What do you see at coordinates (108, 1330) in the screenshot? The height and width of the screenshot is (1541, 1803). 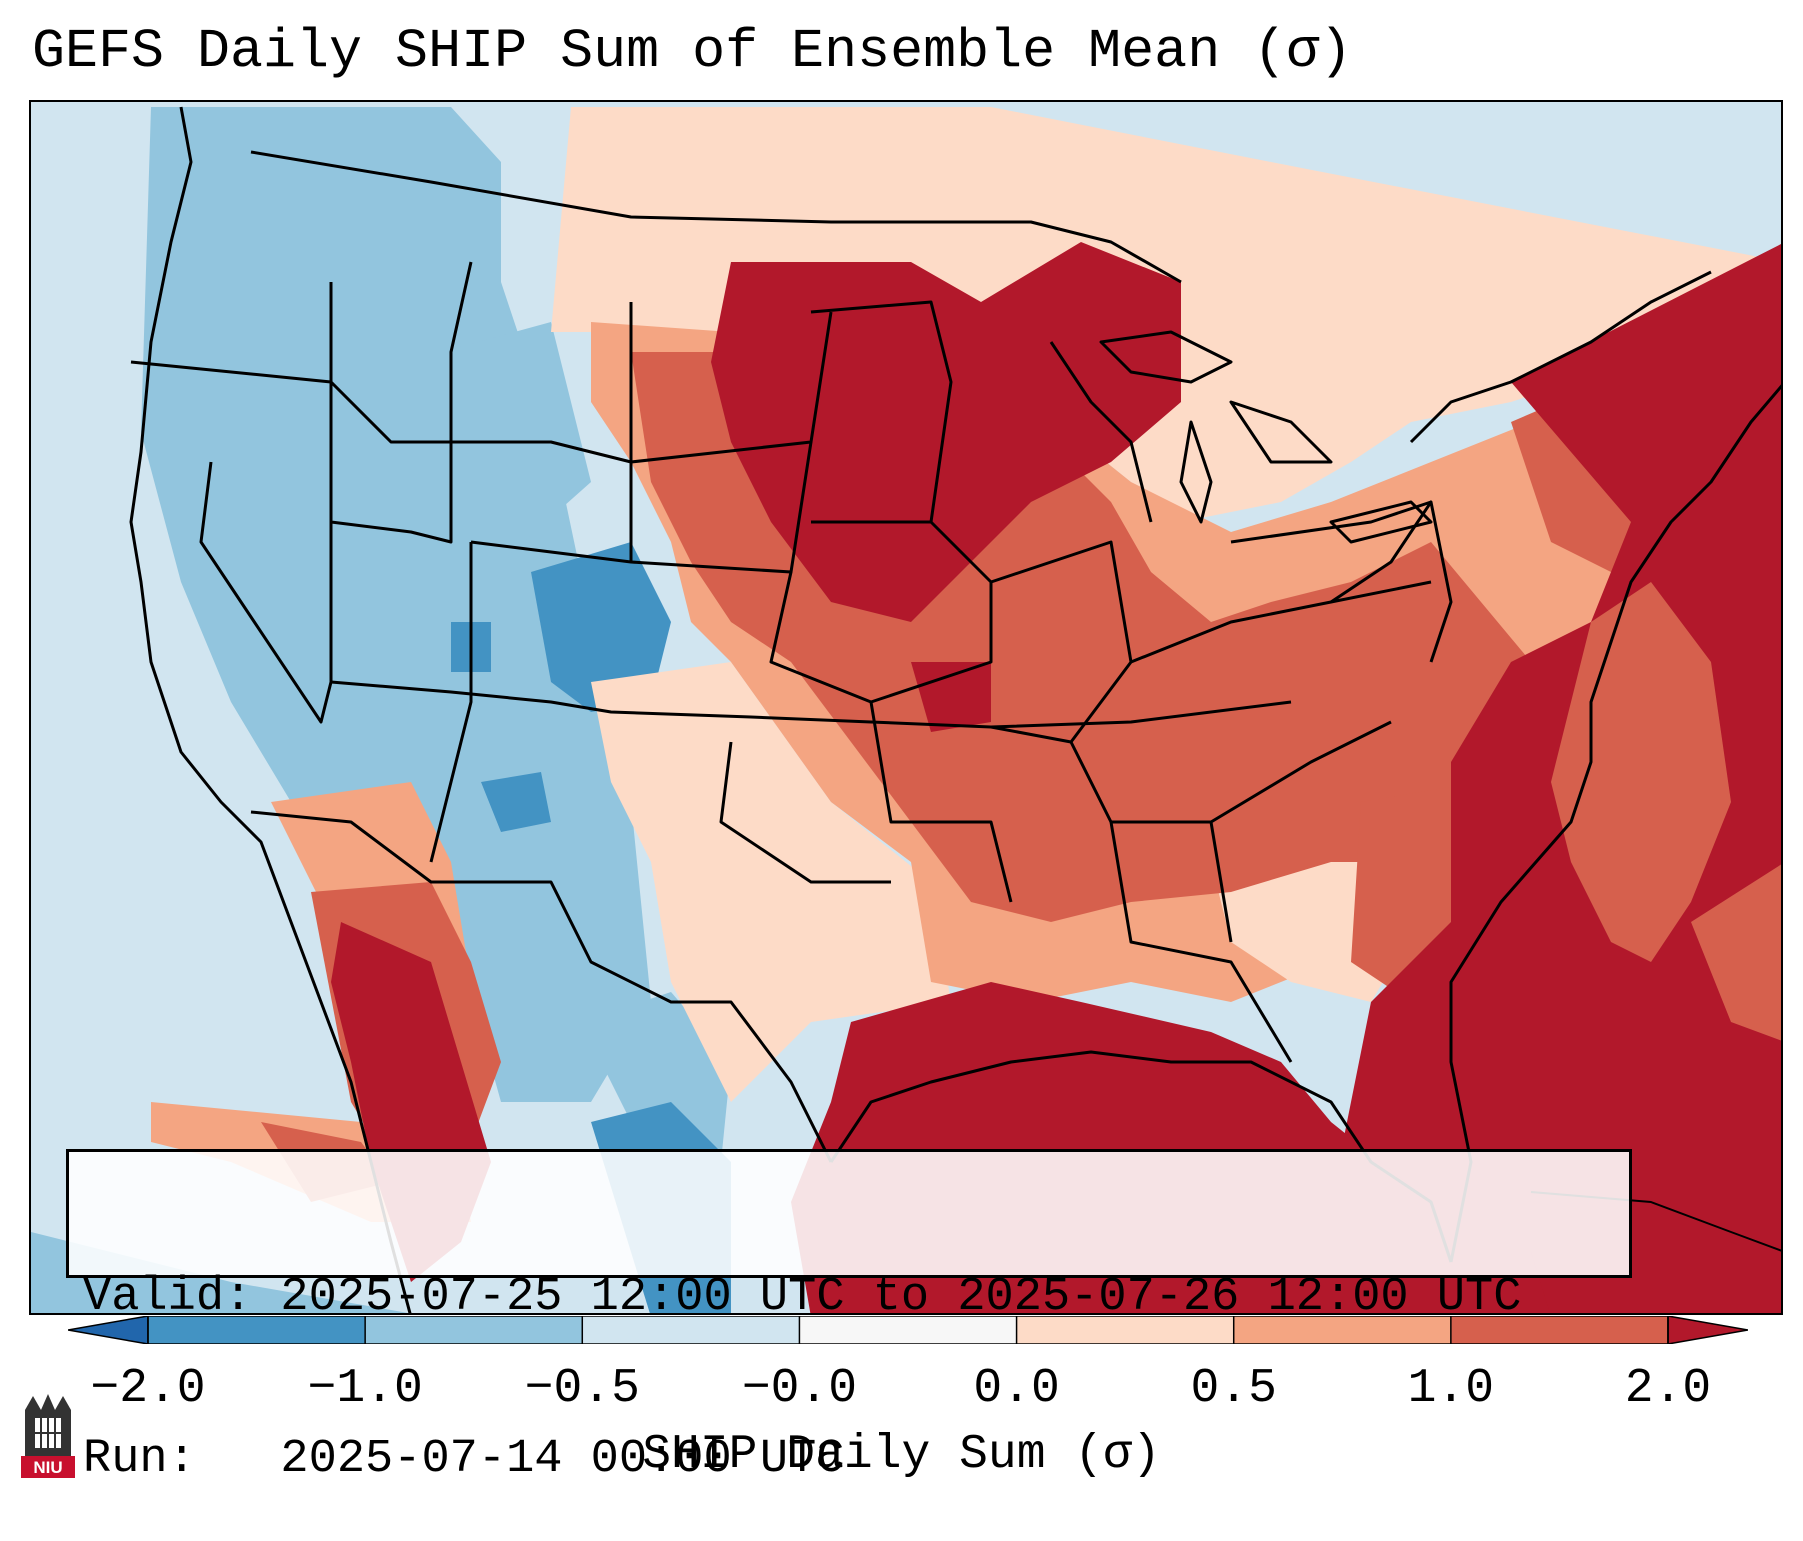 I see `colorbar-extension-low` at bounding box center [108, 1330].